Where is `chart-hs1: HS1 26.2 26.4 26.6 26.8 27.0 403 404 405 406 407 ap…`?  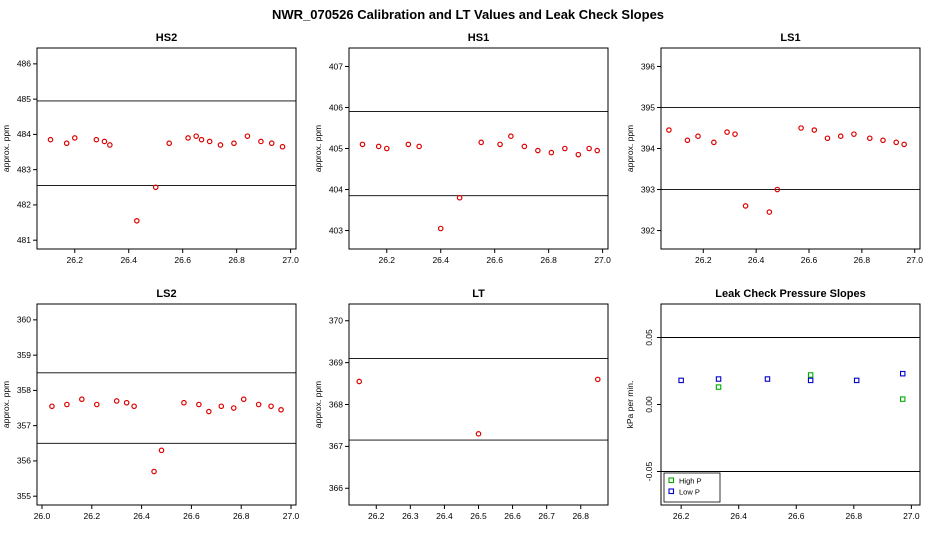 chart-hs1: HS1 26.2 26.4 26.6 26.8 27.0 403 404 405 406 407 ap… is located at coordinates (462, 148).